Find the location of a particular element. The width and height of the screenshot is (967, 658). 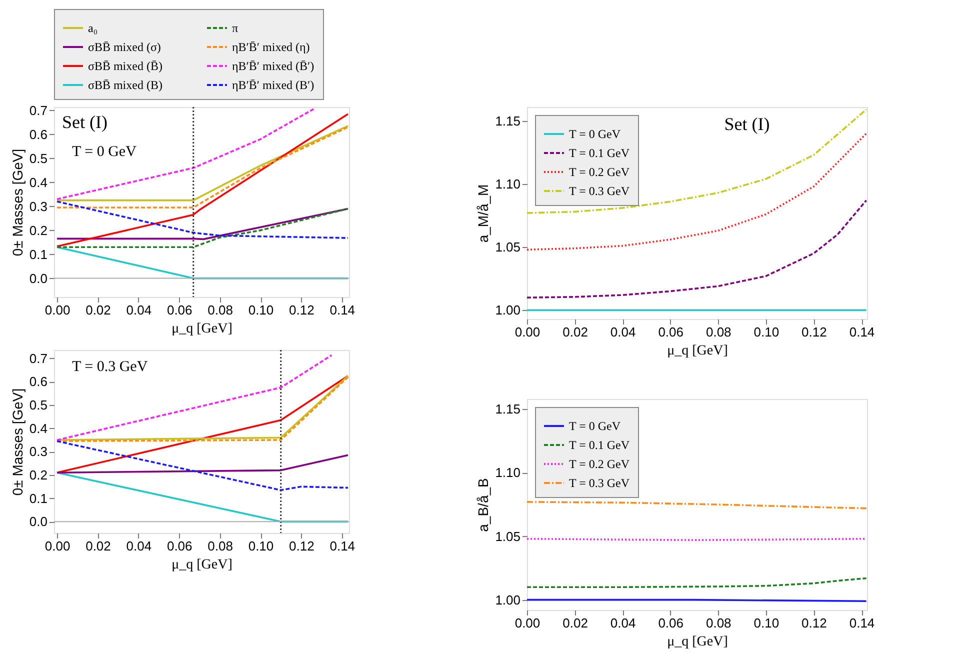

y-axis-title: a_M/å_M is located at coordinates (483, 213).